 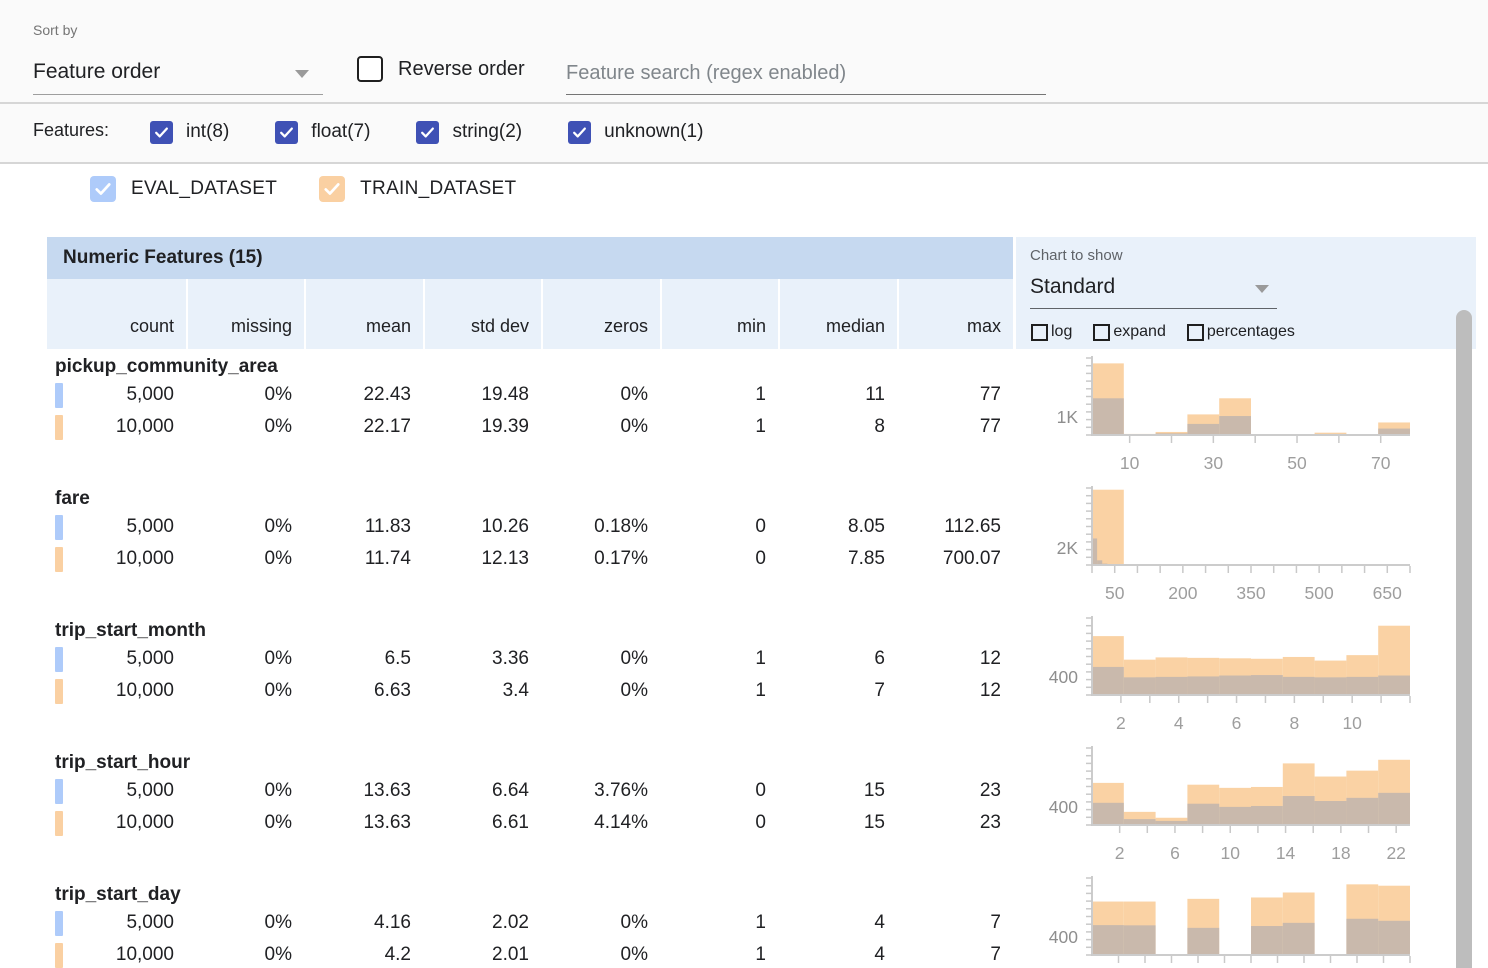 I want to click on dataset-label: EVAL_DATASET, so click(x=204, y=188).